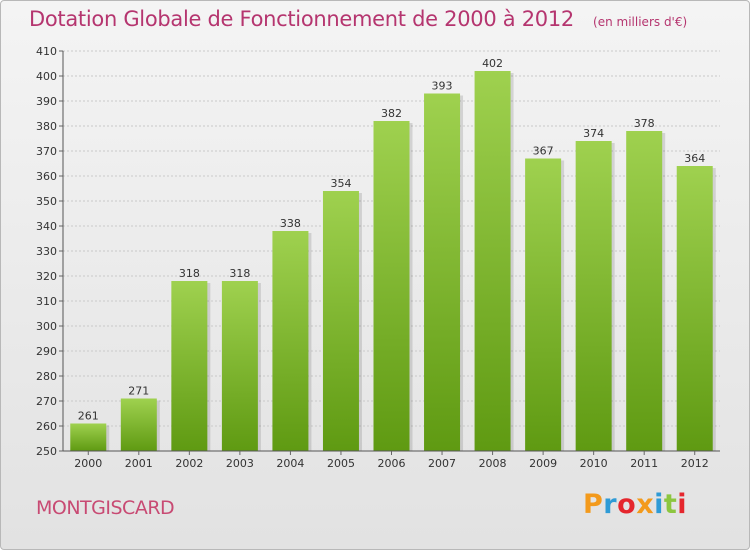 The width and height of the screenshot is (750, 550). I want to click on data-label: 374, so click(593, 133).